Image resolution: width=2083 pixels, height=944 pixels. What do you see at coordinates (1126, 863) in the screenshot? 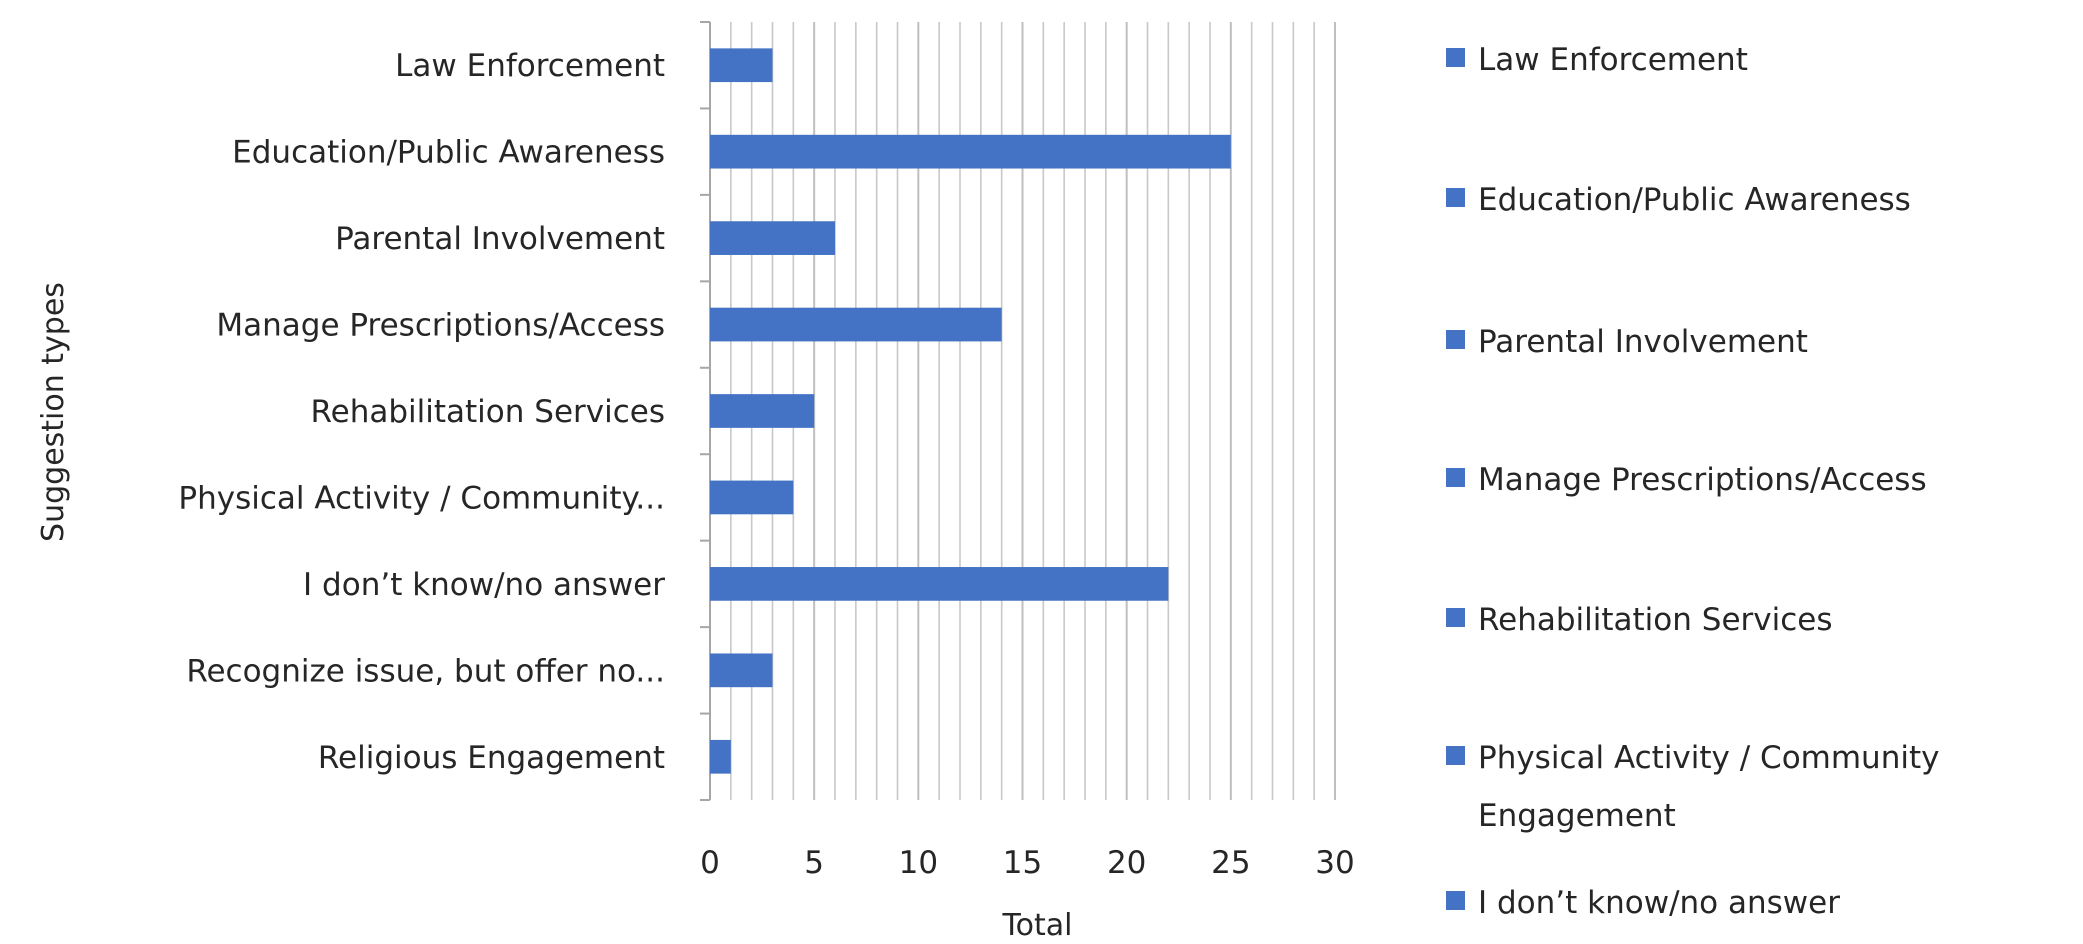
I see `x-tick-label: 20` at bounding box center [1126, 863].